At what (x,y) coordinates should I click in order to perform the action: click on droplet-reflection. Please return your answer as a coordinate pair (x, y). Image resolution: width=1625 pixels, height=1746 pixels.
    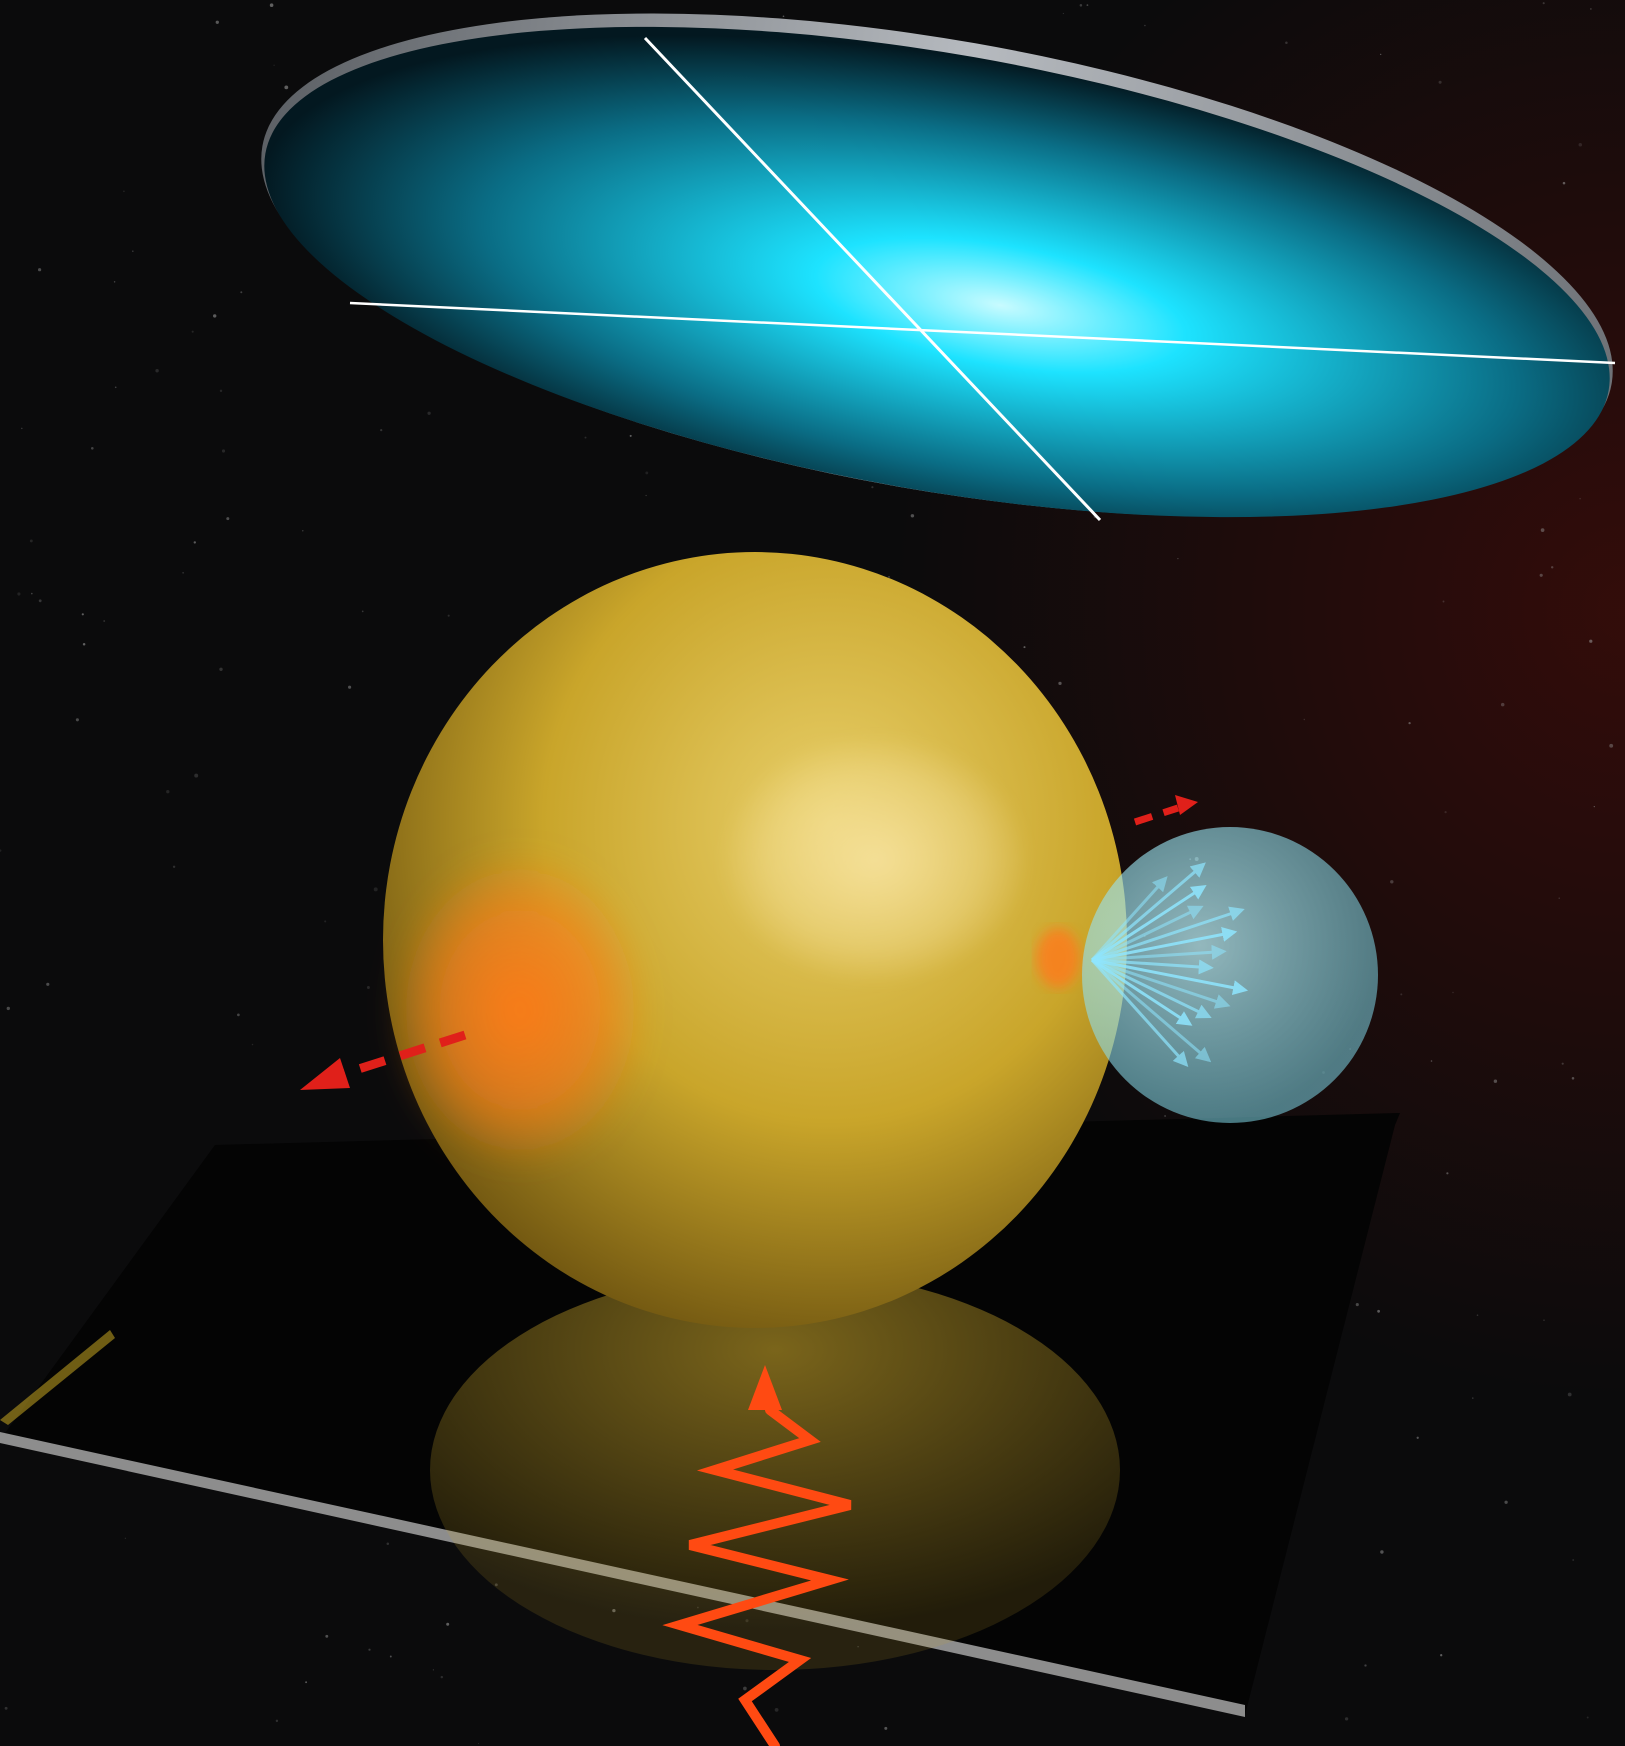
    Looking at the image, I should click on (775, 1470).